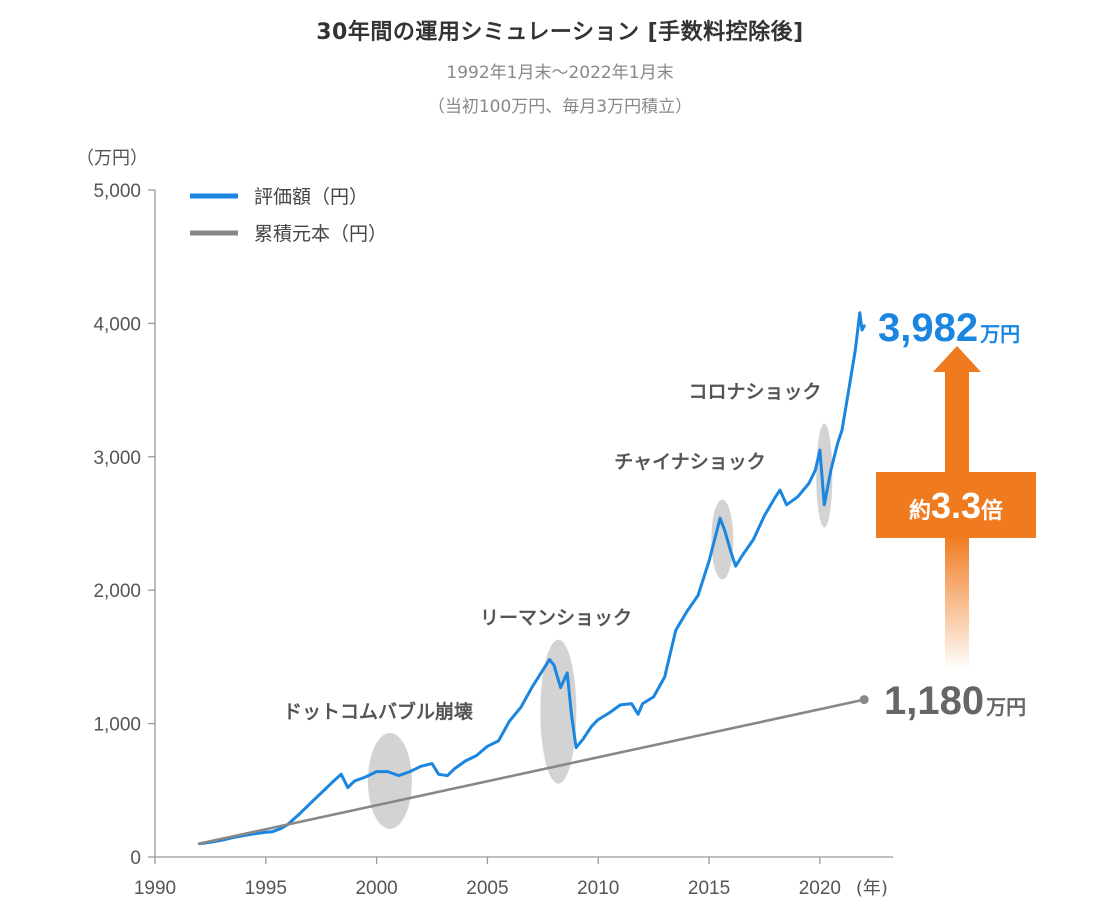 Image resolution: width=1120 pixels, height=920 pixels. Describe the element at coordinates (709, 888) in the screenshot. I see `x-tick-label: 2015` at that location.